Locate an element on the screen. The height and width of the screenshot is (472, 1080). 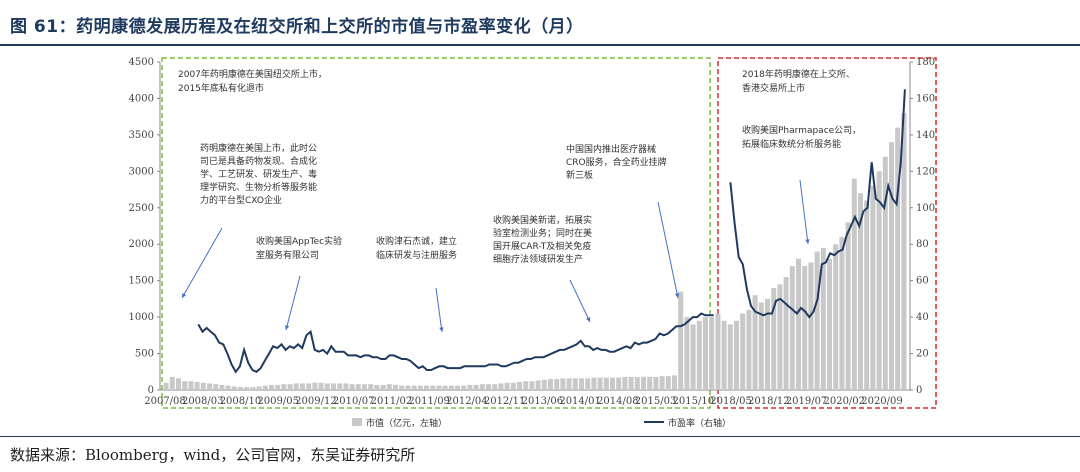
right-tick-label: 160 is located at coordinates (925, 98).